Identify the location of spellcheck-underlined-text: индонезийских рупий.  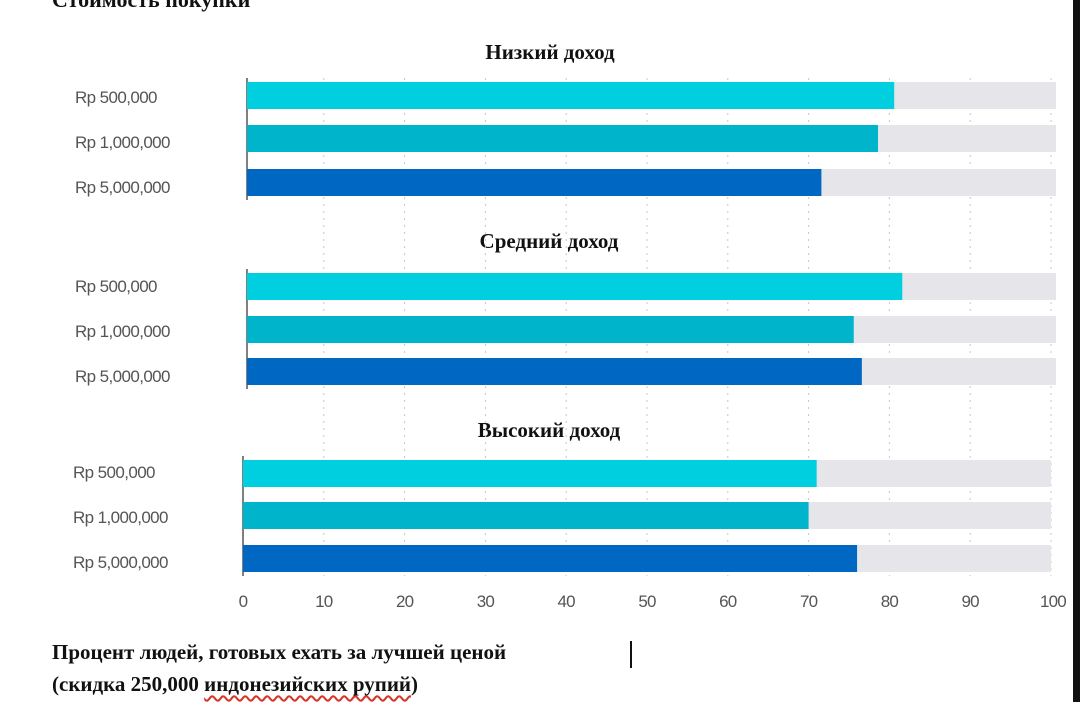
(308, 684).